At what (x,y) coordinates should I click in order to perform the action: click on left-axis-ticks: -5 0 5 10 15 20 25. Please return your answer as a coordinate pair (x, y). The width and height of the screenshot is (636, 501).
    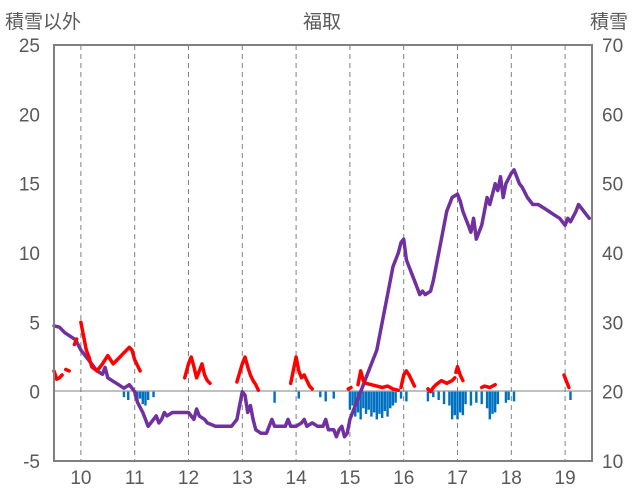
    Looking at the image, I should click on (29, 254).